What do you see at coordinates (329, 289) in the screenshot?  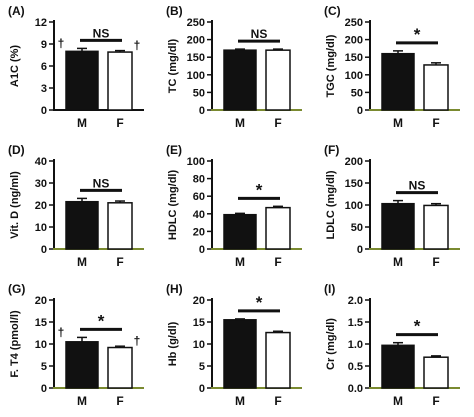 I see `panel-letter: (I)` at bounding box center [329, 289].